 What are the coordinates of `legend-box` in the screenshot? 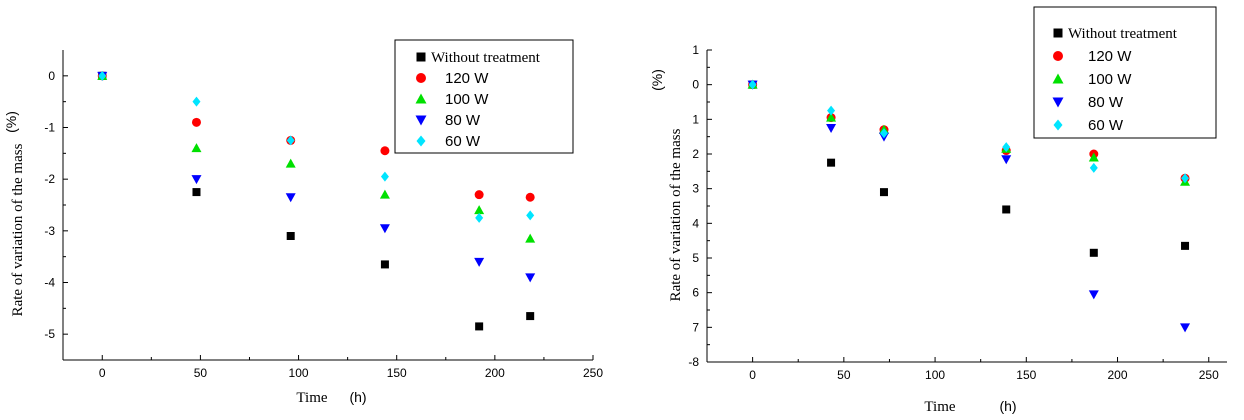 It's located at (1125, 72).